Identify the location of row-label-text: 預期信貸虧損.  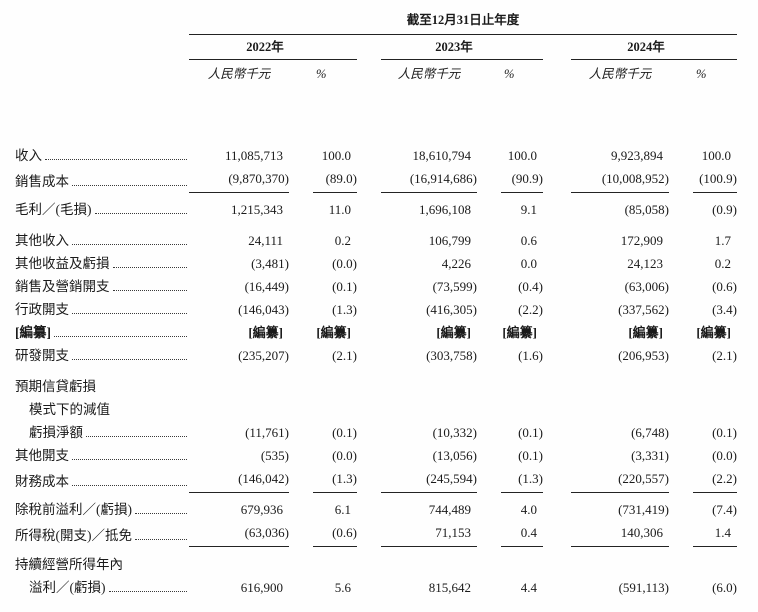
(55, 386).